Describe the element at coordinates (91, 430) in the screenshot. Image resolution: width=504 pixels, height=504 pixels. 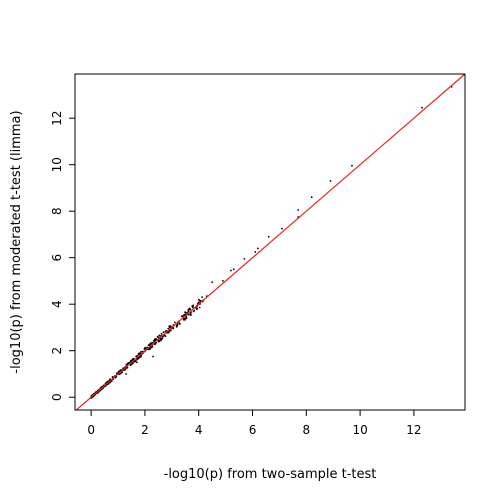
I see `x-tick-label: 0` at that location.